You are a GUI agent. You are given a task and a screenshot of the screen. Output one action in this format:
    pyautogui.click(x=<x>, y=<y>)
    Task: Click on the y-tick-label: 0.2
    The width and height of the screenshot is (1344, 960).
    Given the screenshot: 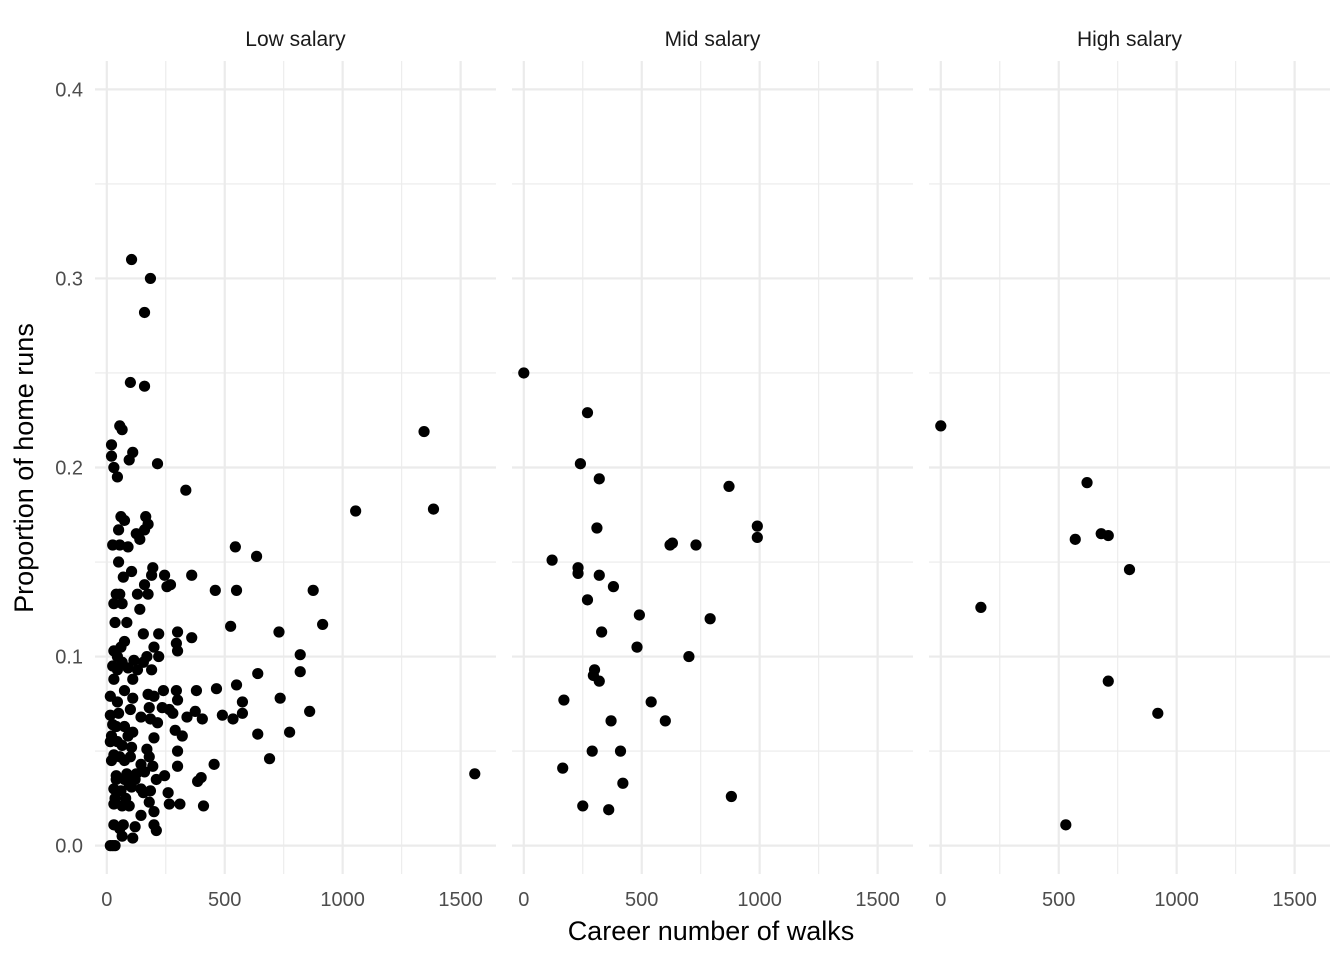 What is the action you would take?
    pyautogui.click(x=69, y=469)
    